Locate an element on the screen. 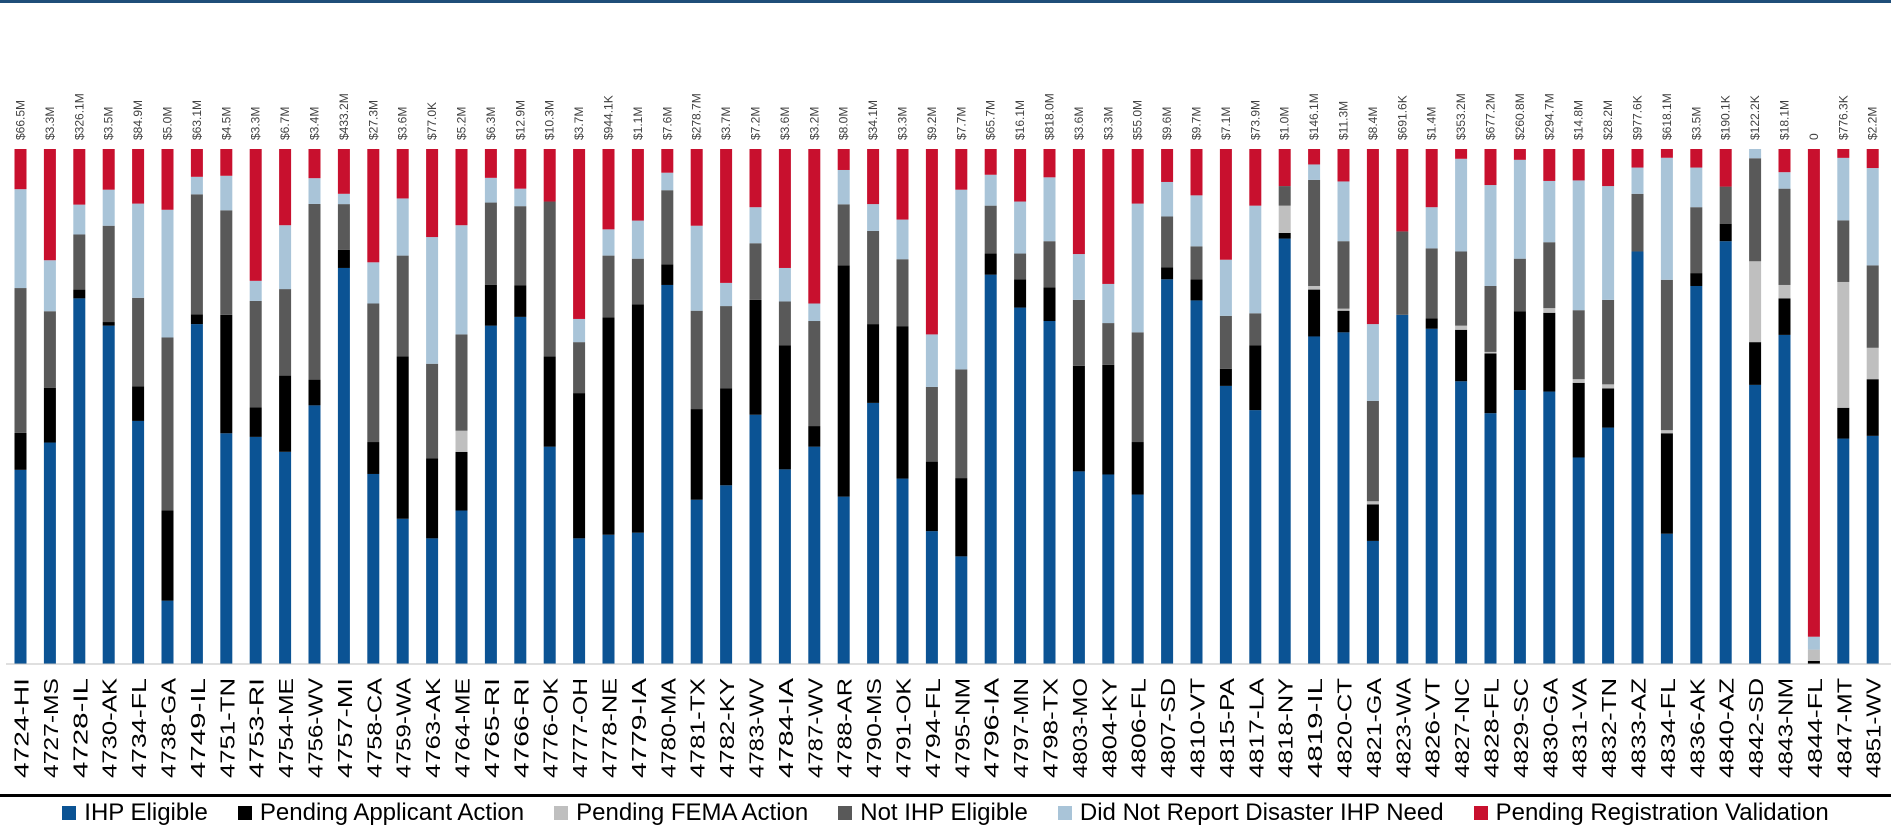 The width and height of the screenshot is (1891, 828). total-label: $65.7M is located at coordinates (991, 120).